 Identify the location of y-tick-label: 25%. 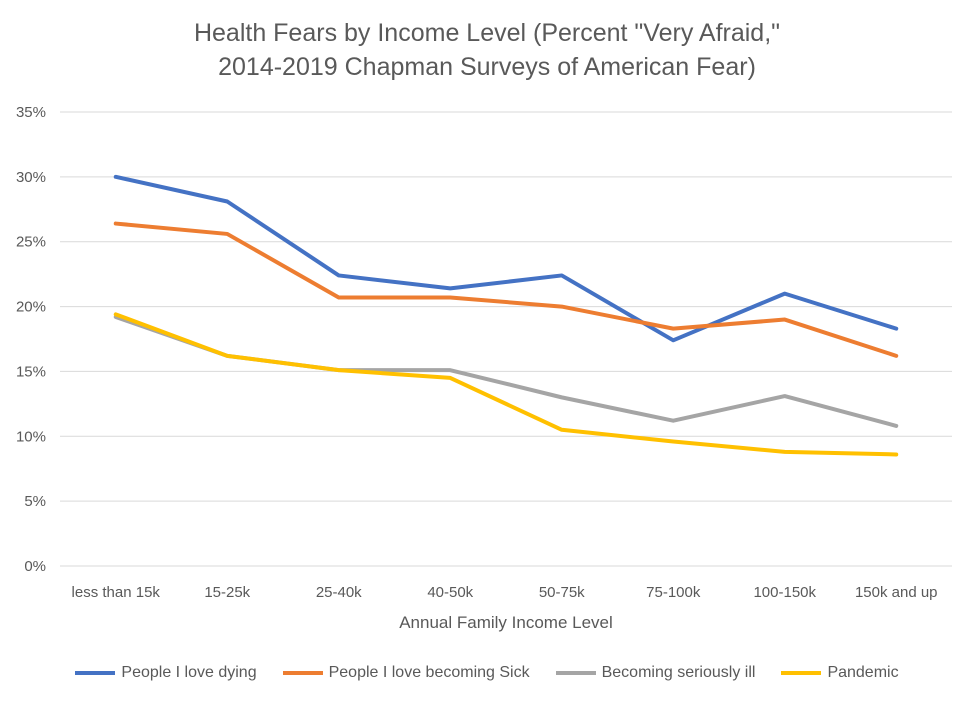
(31, 242).